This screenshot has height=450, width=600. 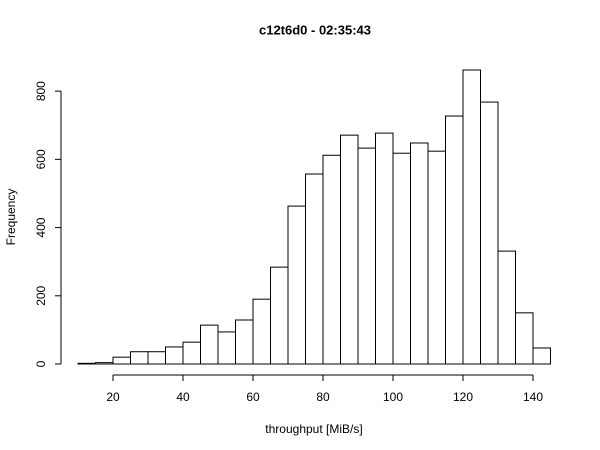 I want to click on x-tick-label: 20, so click(x=113, y=397).